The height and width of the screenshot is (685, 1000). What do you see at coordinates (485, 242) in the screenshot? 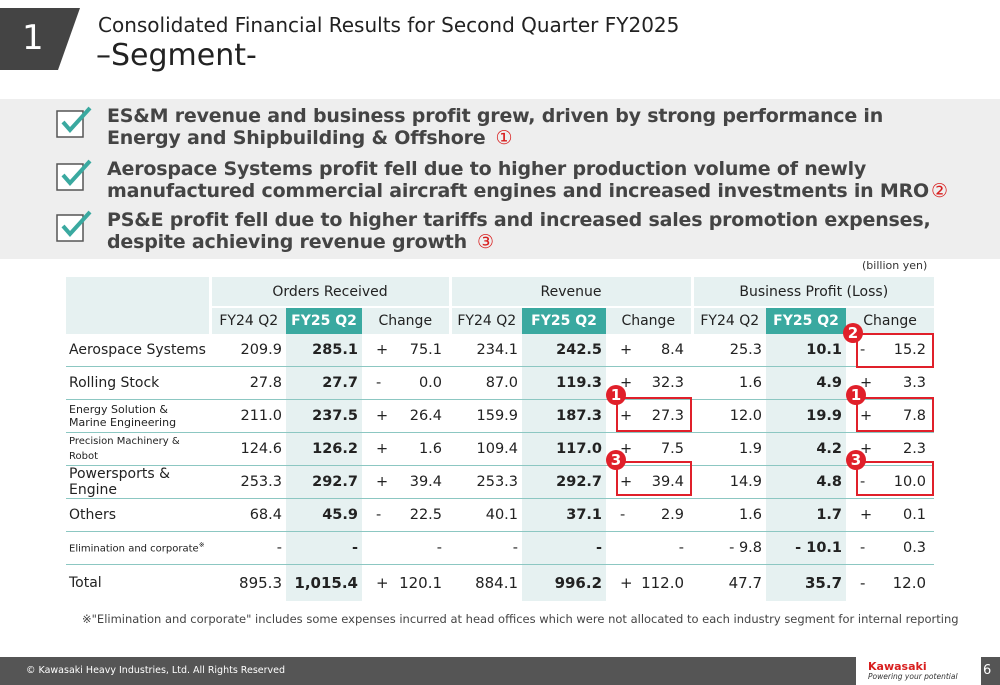
I see `marker-3: ③` at bounding box center [485, 242].